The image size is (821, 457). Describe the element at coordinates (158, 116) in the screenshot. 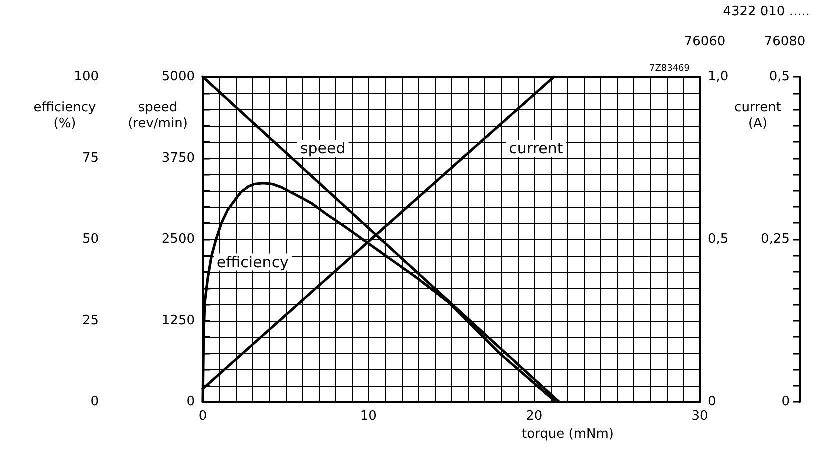

I see `y2-axis-title: speed (rev/min)` at that location.